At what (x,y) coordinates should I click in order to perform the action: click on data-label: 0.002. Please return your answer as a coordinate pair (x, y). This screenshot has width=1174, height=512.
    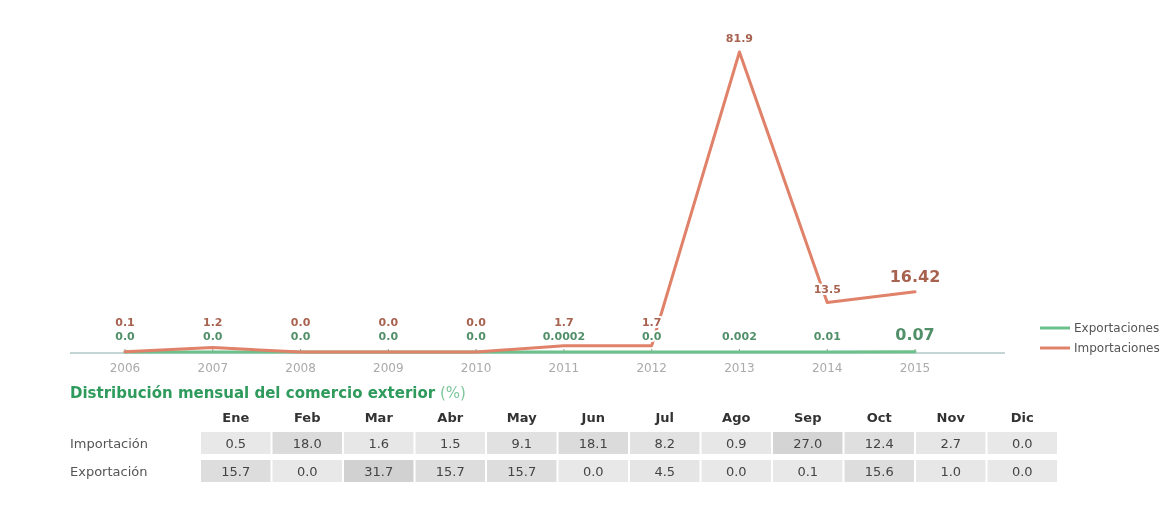
    Looking at the image, I should click on (739, 336).